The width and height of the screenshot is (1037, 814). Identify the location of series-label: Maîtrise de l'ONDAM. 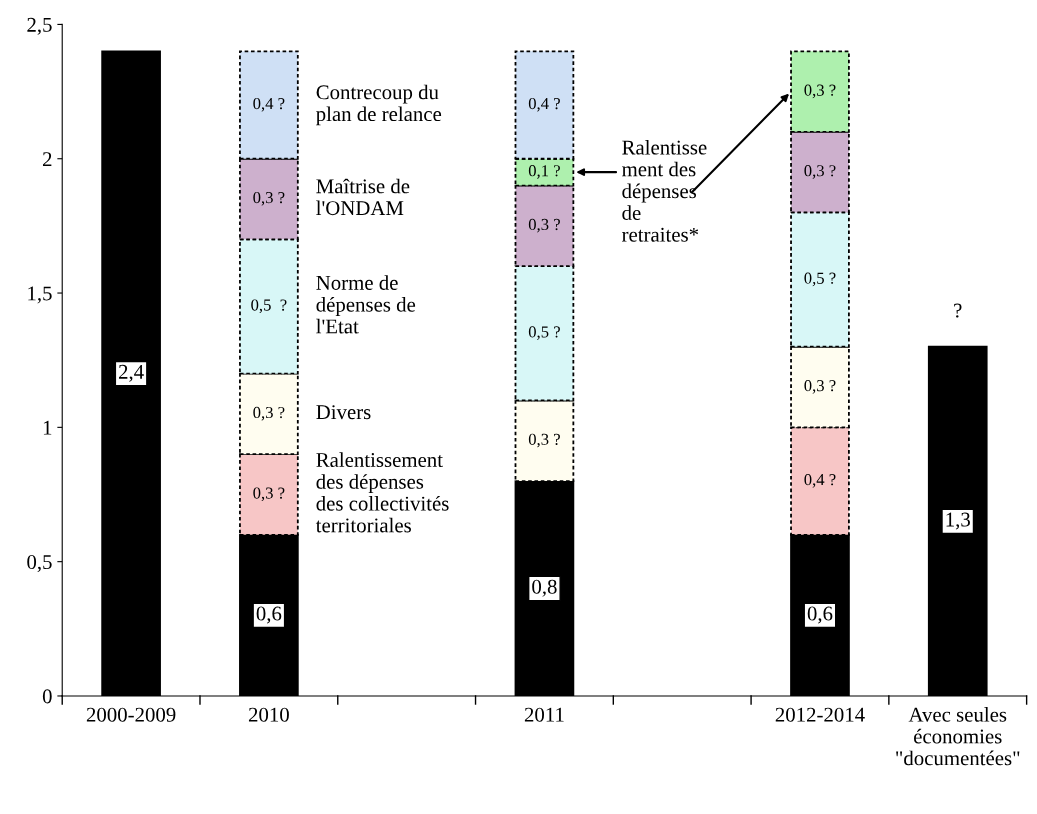
(363, 197).